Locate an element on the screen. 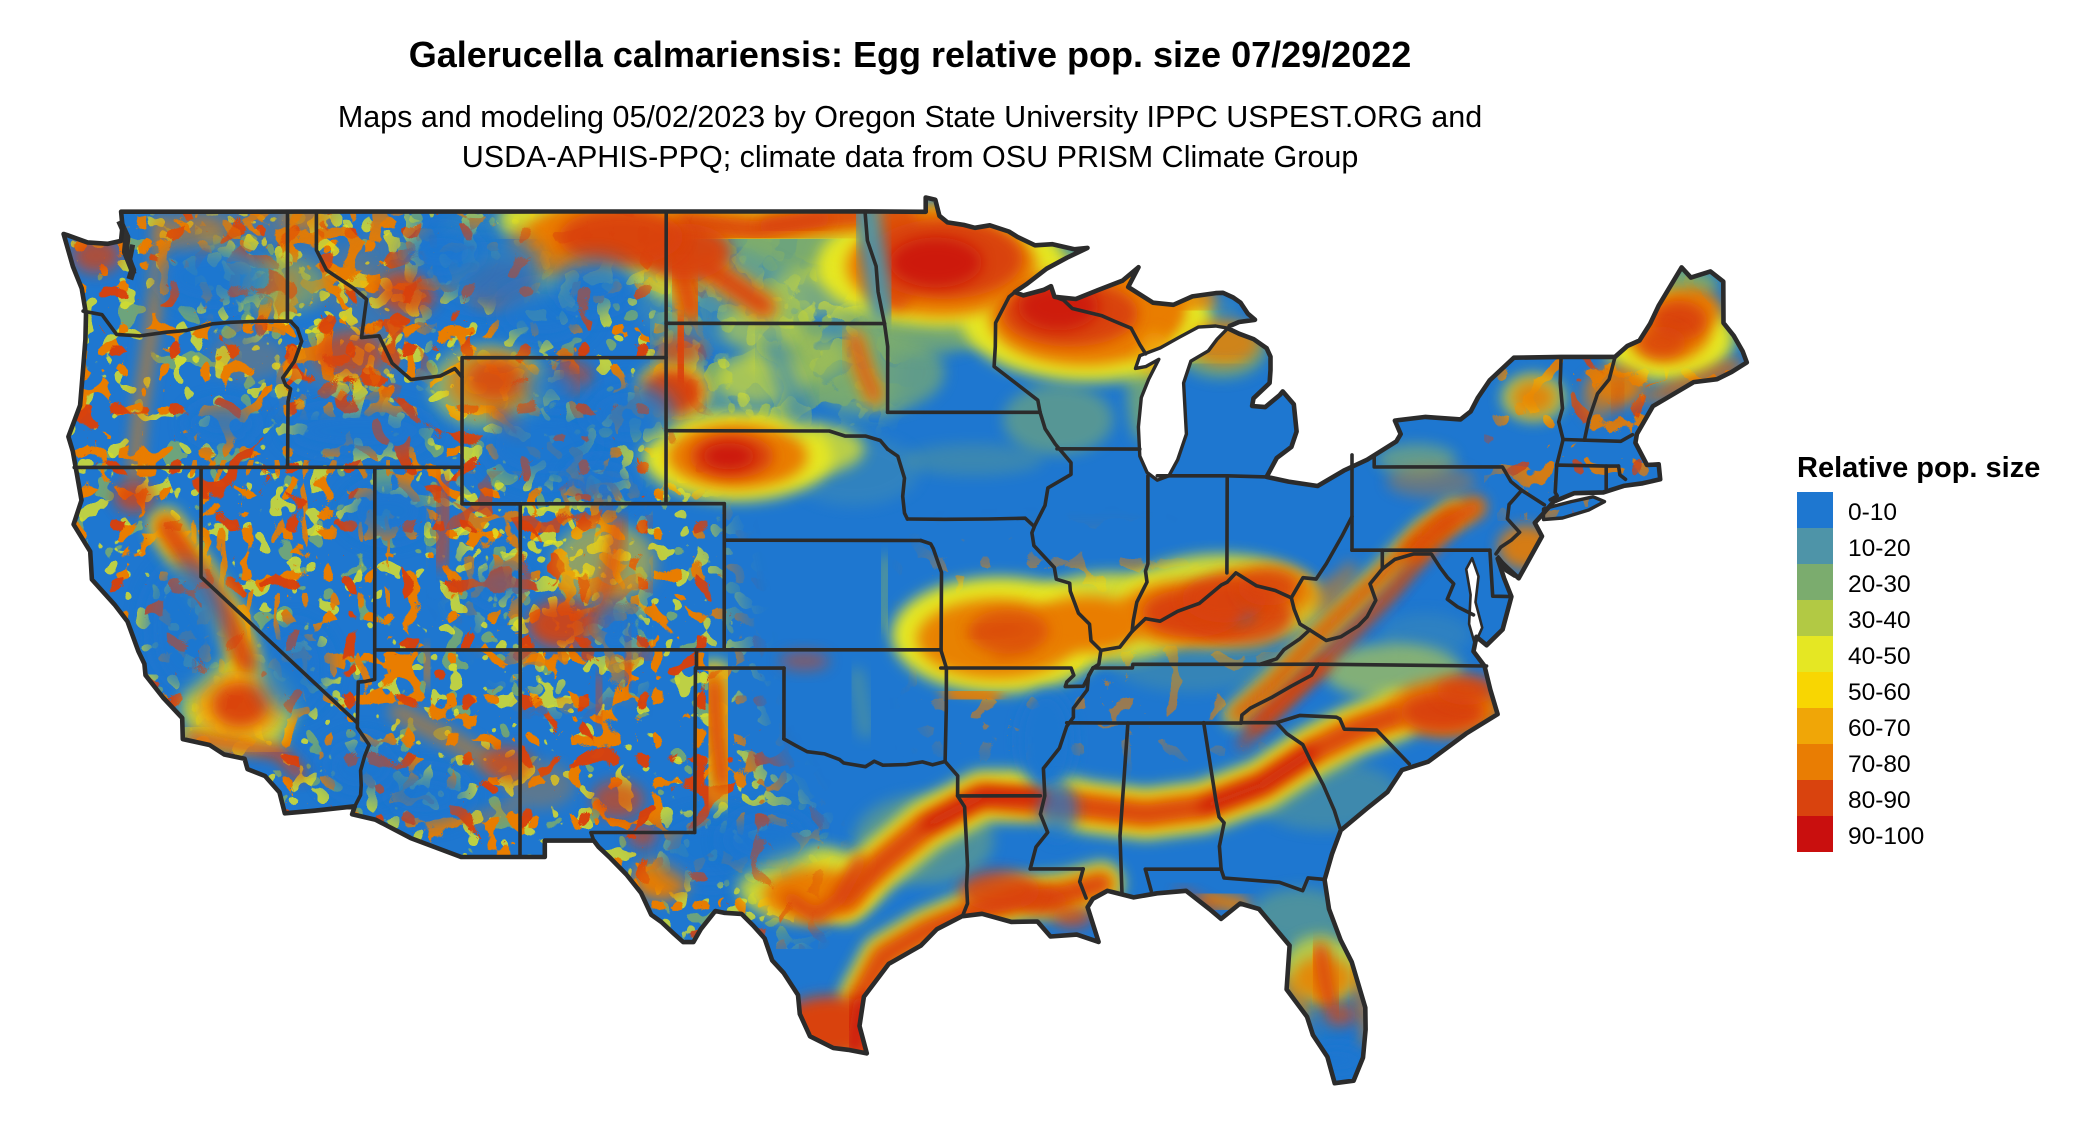  svg-text: 20-30 is located at coordinates (1879, 584).